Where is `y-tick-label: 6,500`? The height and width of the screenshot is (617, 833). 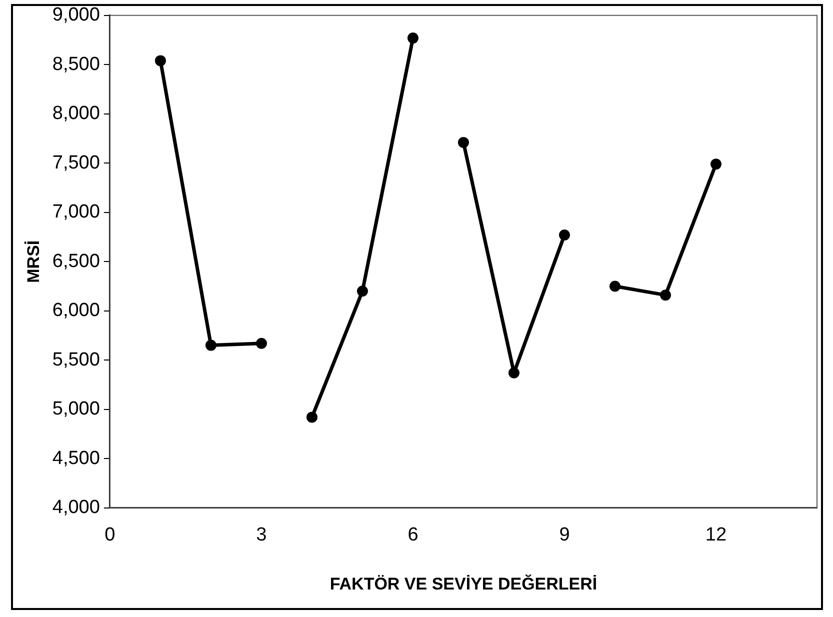 y-tick-label: 6,500 is located at coordinates (76, 261).